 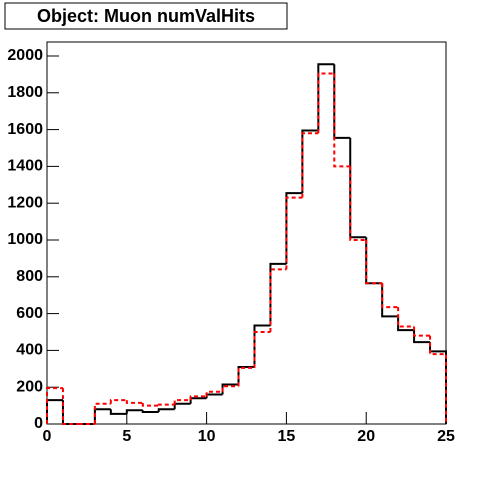 What do you see at coordinates (287, 436) in the screenshot?
I see `x-tick-label: 15` at bounding box center [287, 436].